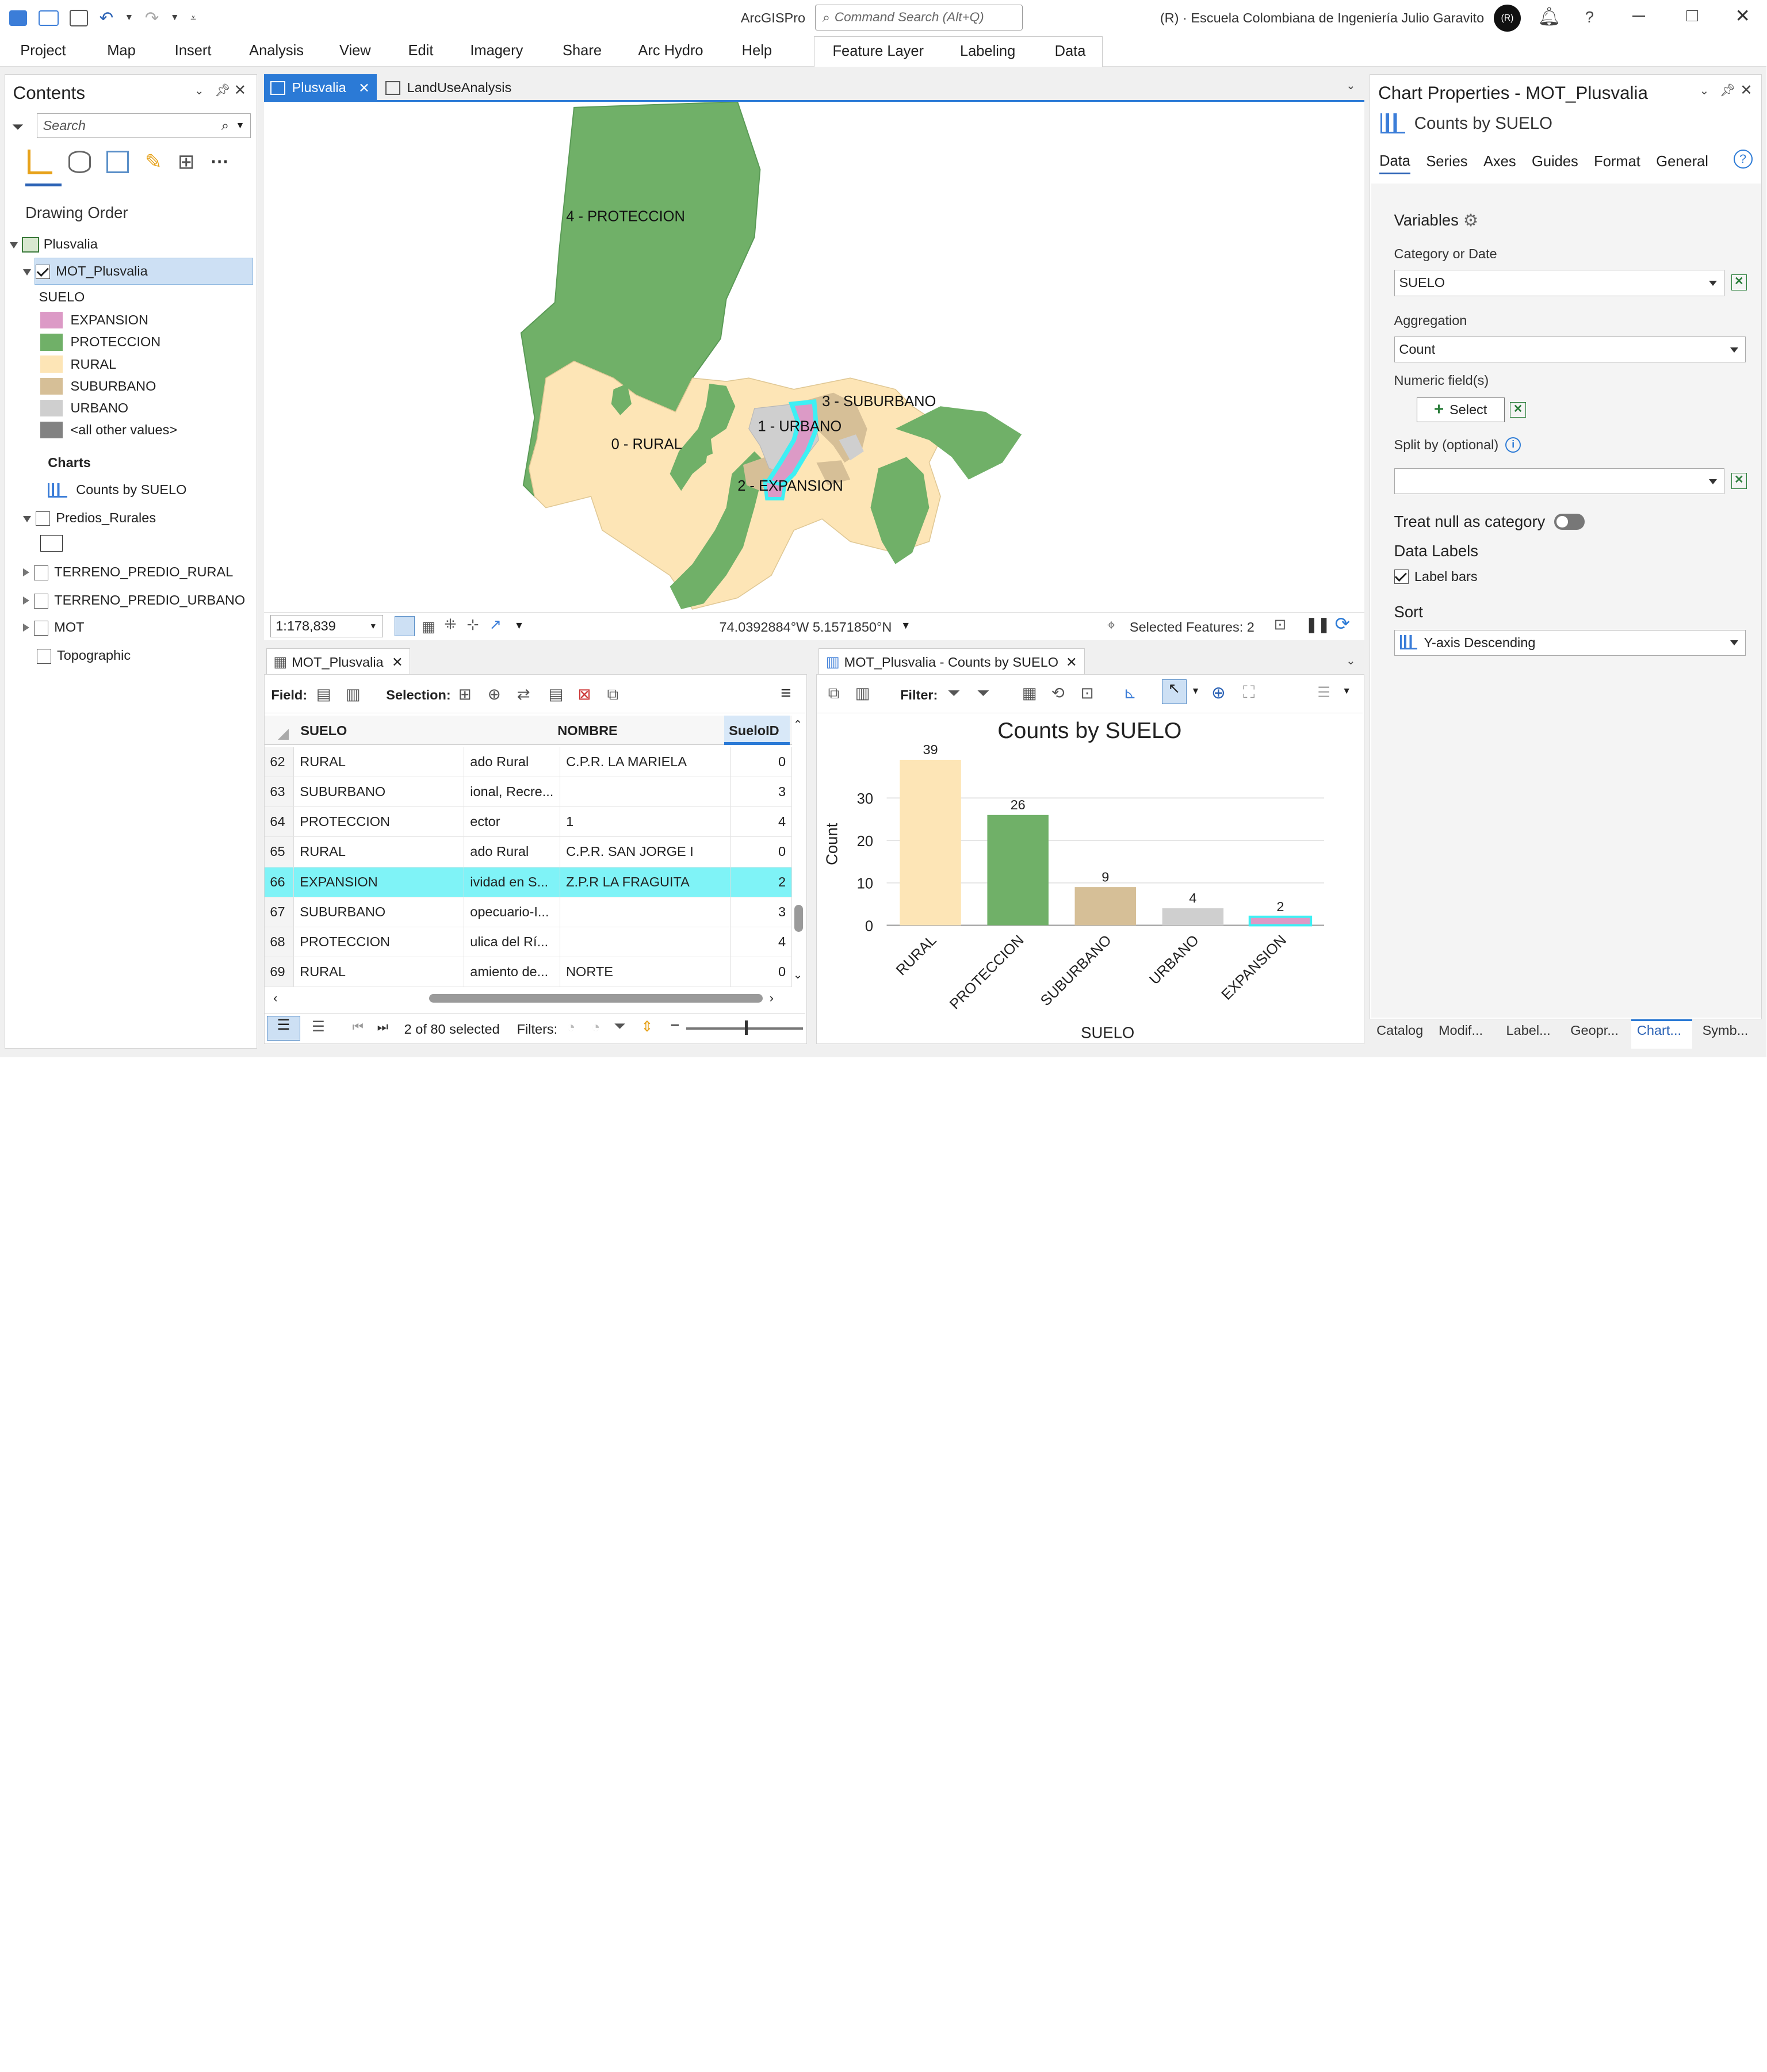  I want to click on clear-numeric-icon: ✕, so click(1518, 410).